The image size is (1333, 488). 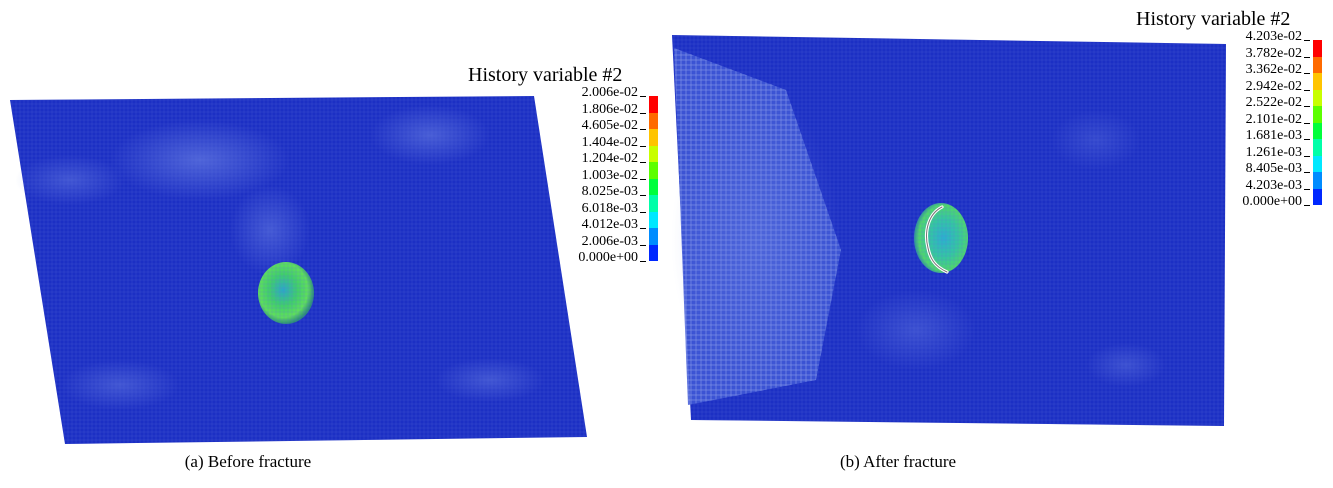 I want to click on figure-caption: (a) Before fracture, so click(x=248, y=461).